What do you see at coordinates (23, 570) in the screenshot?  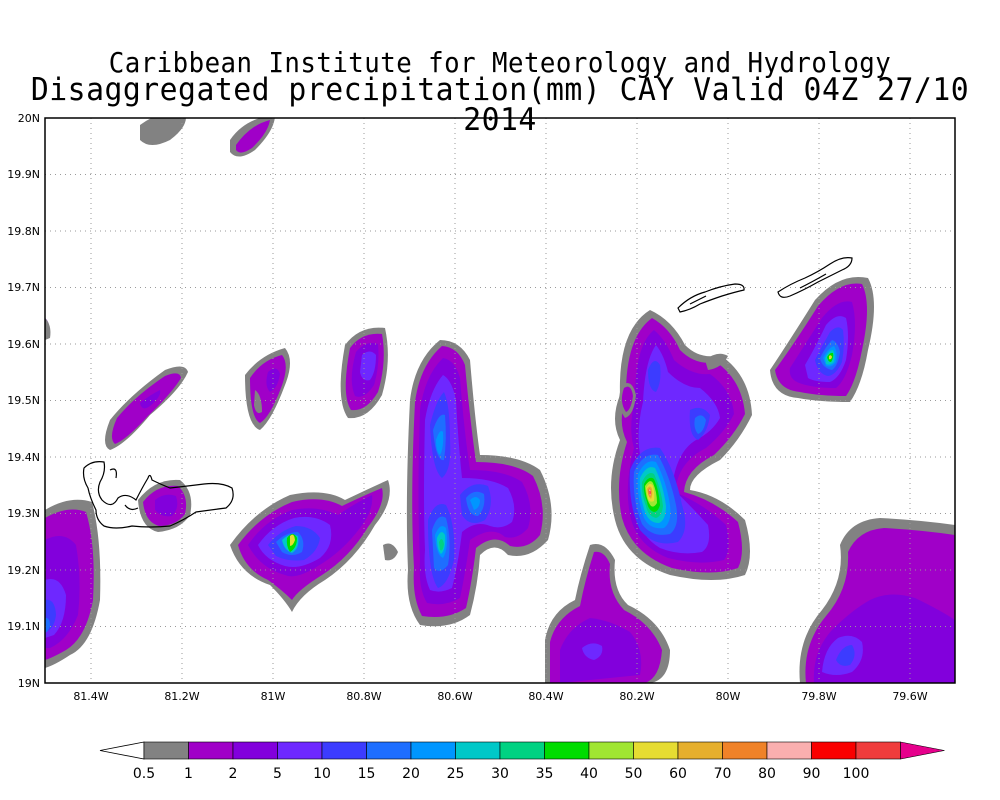 I see `lat-label: 19.2N` at bounding box center [23, 570].